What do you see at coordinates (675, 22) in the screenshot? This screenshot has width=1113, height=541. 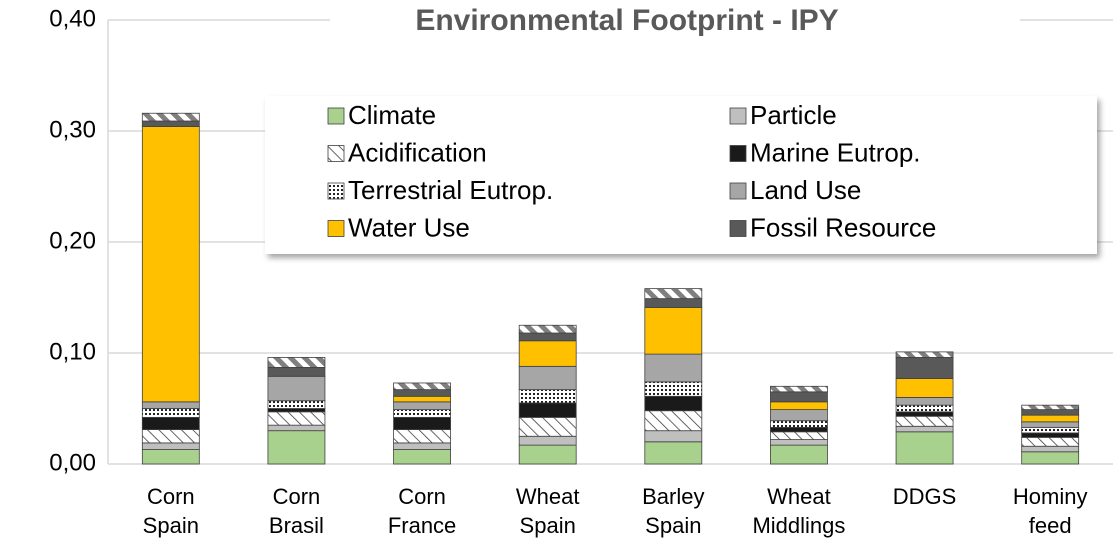 I see `title-background` at bounding box center [675, 22].